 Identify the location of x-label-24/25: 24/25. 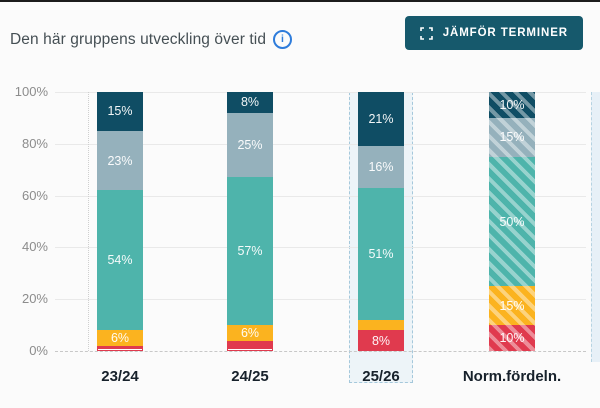
(250, 376).